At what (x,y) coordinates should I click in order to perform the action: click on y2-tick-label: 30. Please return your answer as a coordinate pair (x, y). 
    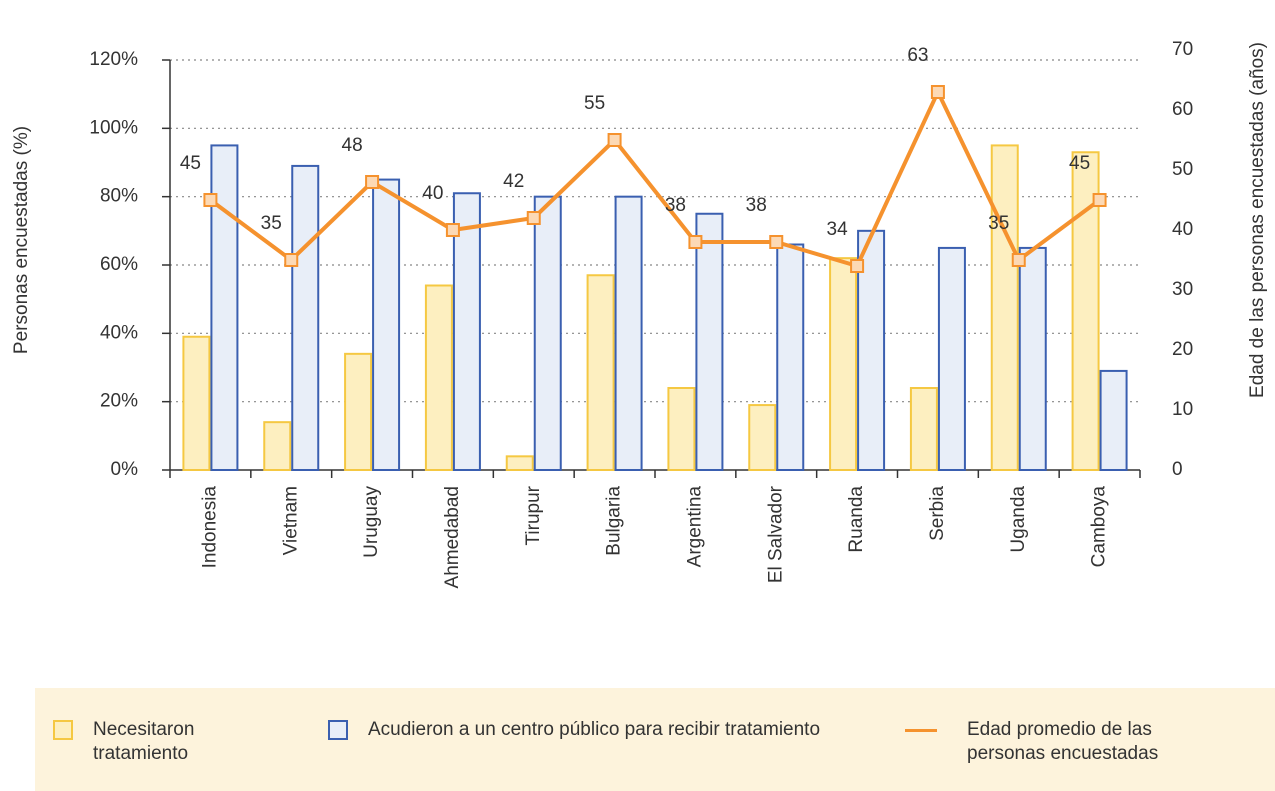
    Looking at the image, I should click on (1182, 289).